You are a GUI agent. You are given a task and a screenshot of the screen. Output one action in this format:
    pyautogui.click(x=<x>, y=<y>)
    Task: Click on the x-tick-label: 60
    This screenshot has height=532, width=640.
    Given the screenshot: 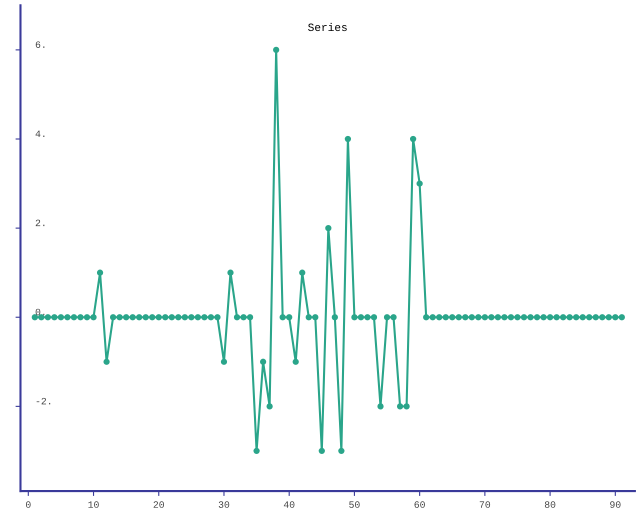 What is the action you would take?
    pyautogui.click(x=419, y=504)
    